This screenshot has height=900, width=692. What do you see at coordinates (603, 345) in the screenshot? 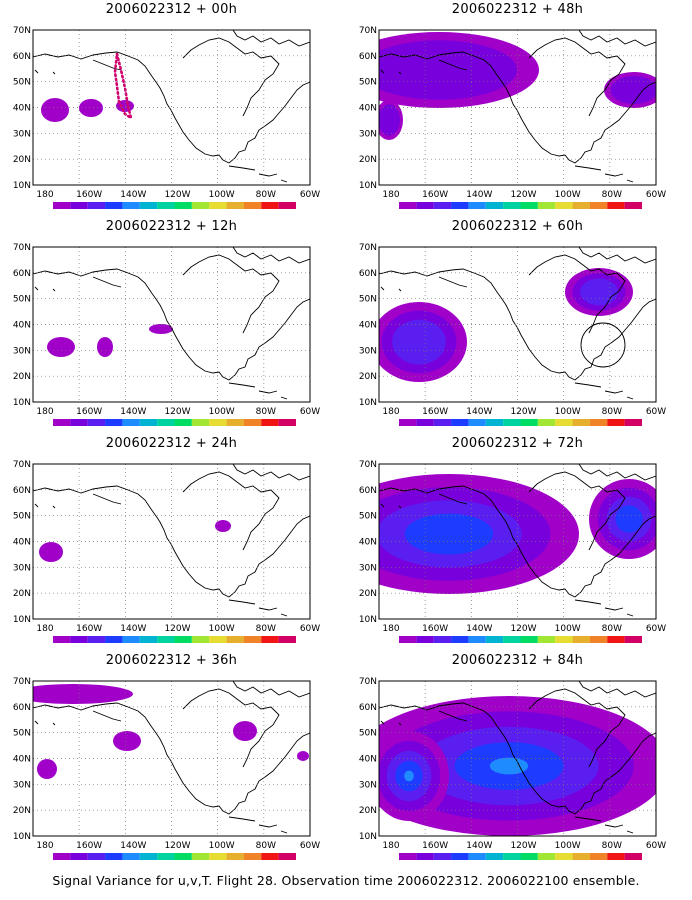
I see `marker-circle` at bounding box center [603, 345].